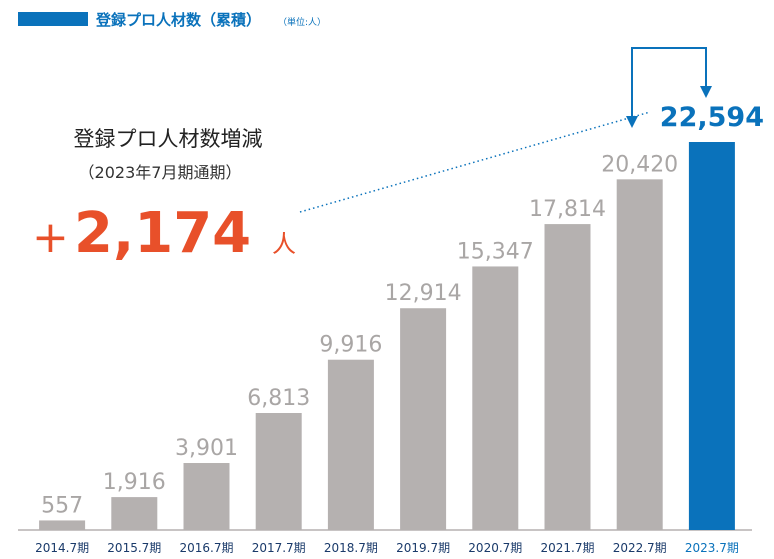  I want to click on x-tick-label: 2014.7期, so click(62, 548).